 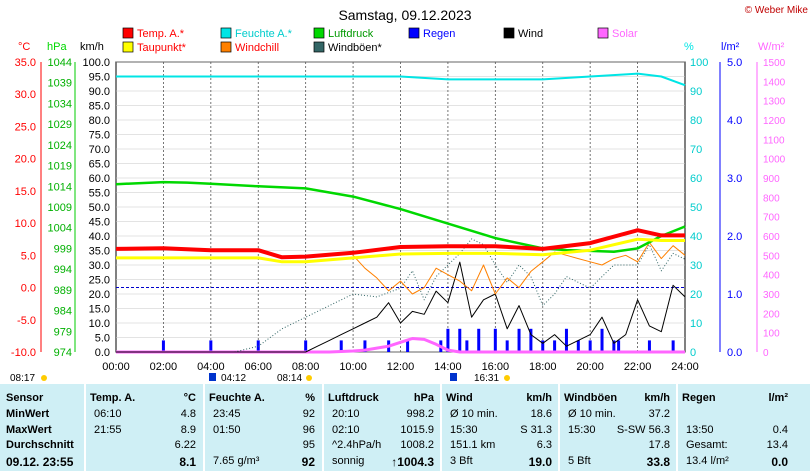 I want to click on humidity-axis-unit: %, so click(x=689, y=47).